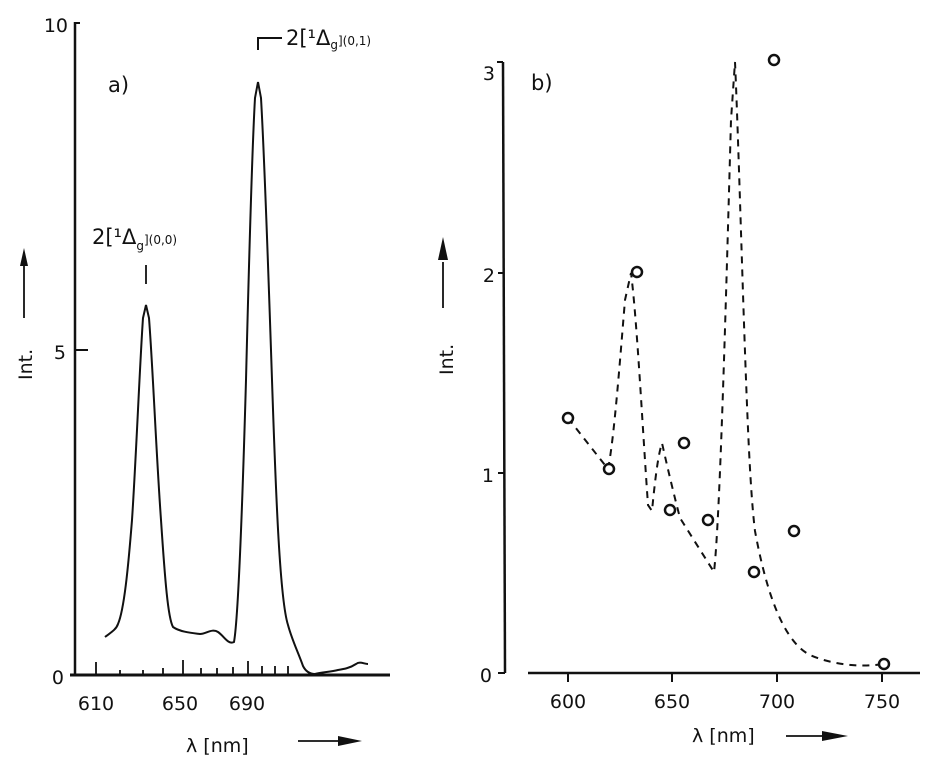 The width and height of the screenshot is (936, 760). I want to click on panel-a-y-arrow-icon, so click(24, 283).